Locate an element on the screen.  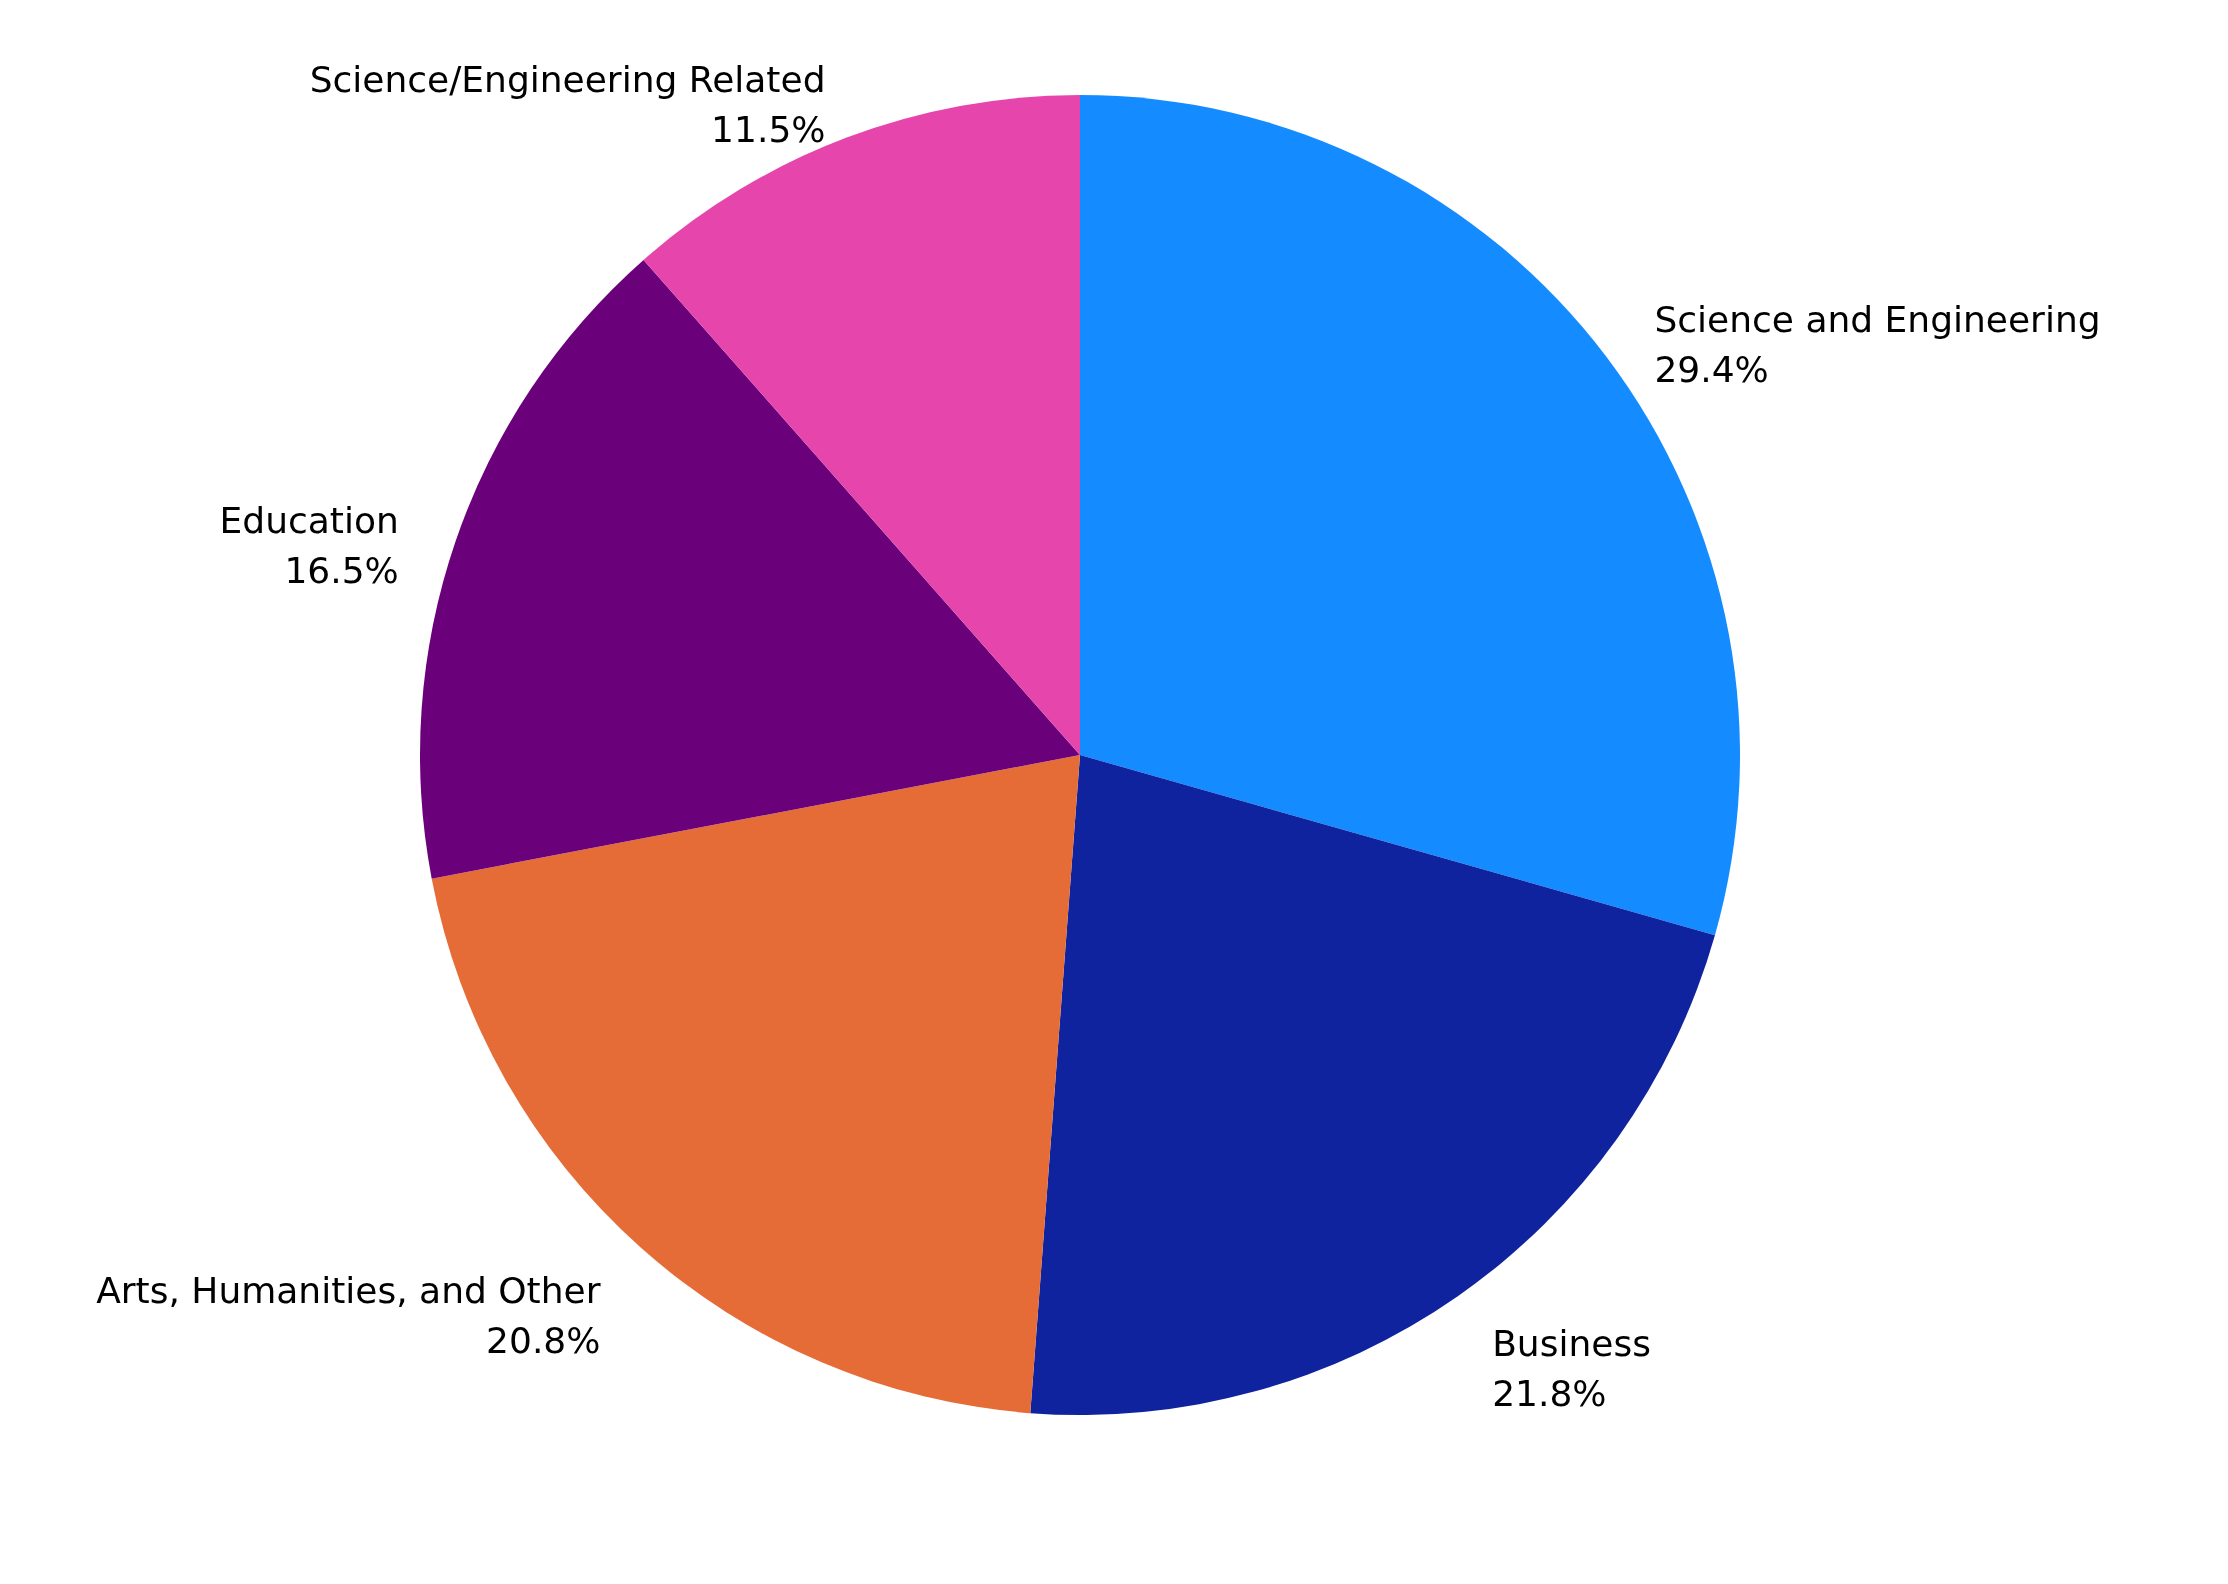
slice-label: Business is located at coordinates (1571, 1344).